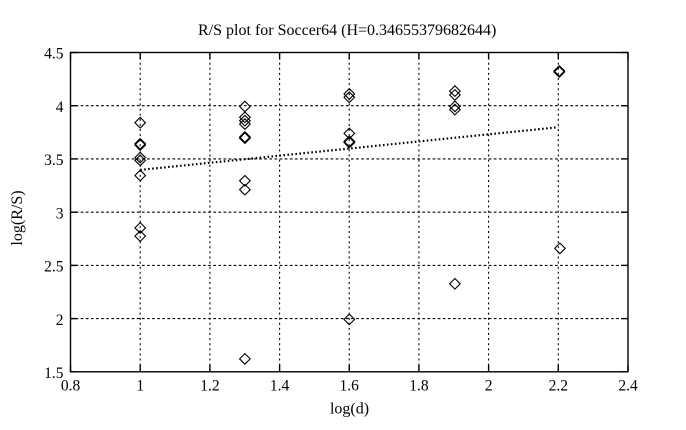  I want to click on svg-text: log(R/S), so click(17, 217).